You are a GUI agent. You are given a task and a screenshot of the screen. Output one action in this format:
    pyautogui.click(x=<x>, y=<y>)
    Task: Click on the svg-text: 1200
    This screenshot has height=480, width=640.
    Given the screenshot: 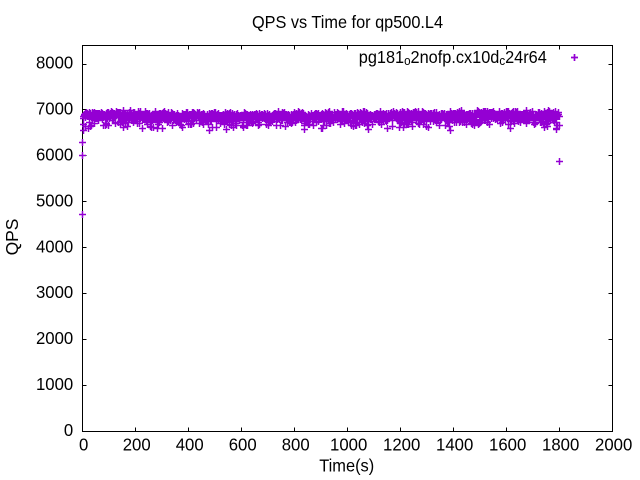 What is the action you would take?
    pyautogui.click(x=401, y=444)
    